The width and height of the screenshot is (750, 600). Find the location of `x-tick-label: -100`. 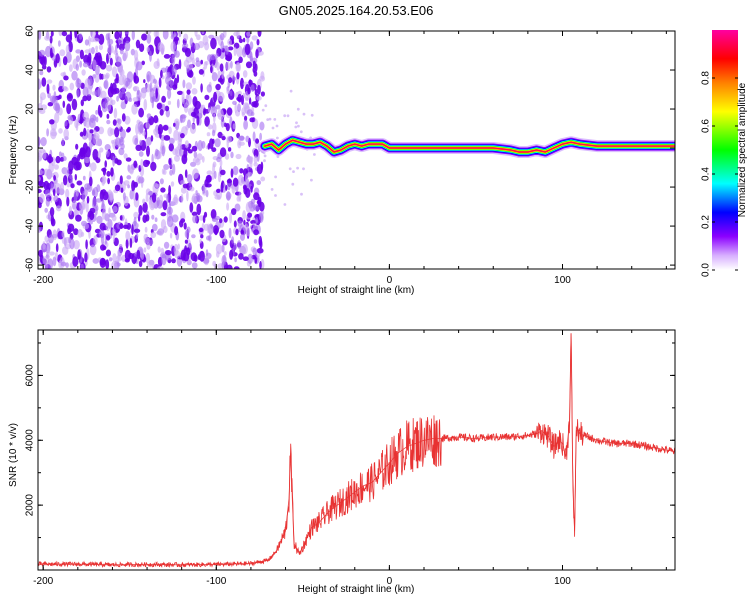

x-tick-label: -100 is located at coordinates (216, 581).